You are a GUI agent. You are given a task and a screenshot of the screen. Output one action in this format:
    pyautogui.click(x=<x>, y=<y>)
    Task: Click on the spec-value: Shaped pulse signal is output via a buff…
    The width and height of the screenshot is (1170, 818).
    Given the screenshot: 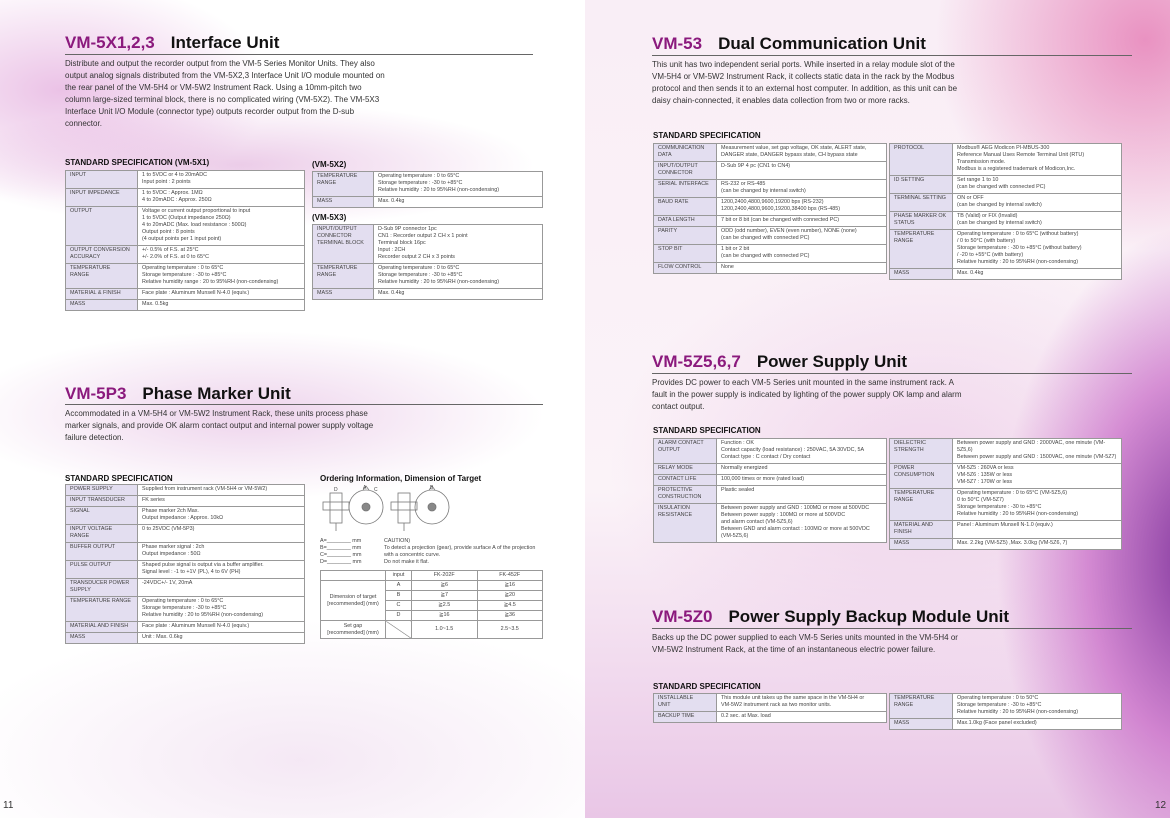 What is the action you would take?
    pyautogui.click(x=221, y=569)
    